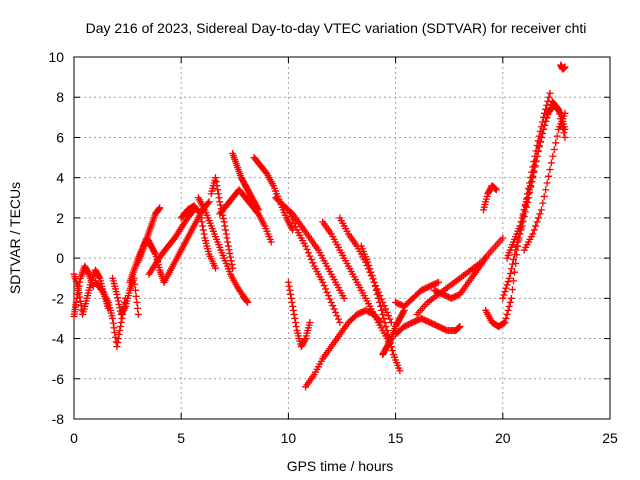 The image size is (640, 480). What do you see at coordinates (60, 218) in the screenshot?
I see `y-tick-label: 2` at bounding box center [60, 218].